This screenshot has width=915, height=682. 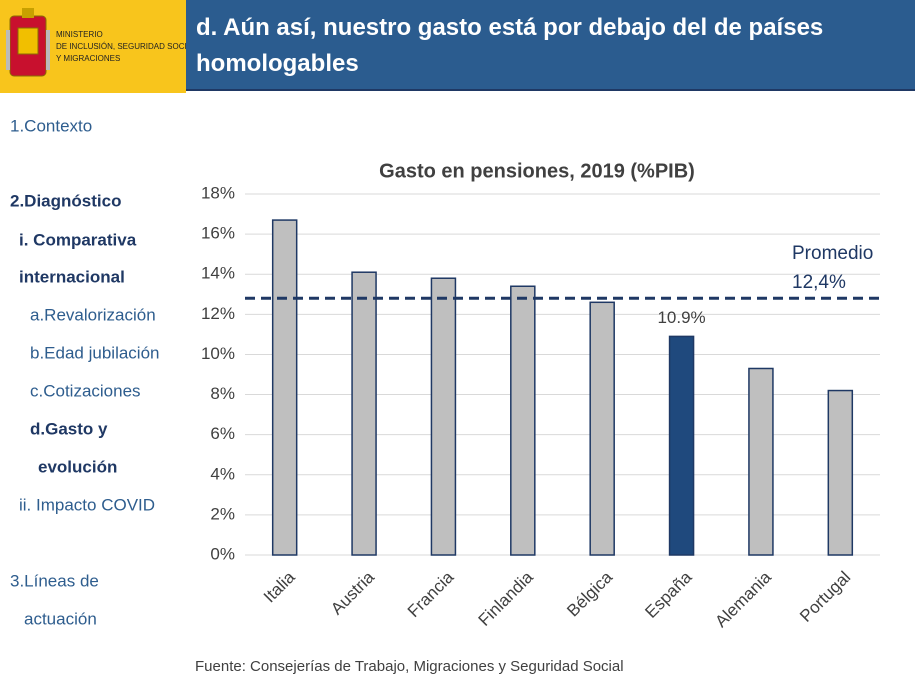 I want to click on y-tick-label: 18%, so click(x=218, y=192).